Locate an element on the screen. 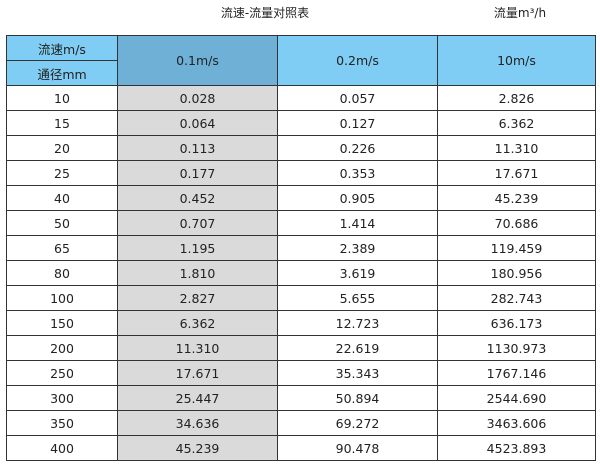  diameter-cell: 80 is located at coordinates (62, 273).